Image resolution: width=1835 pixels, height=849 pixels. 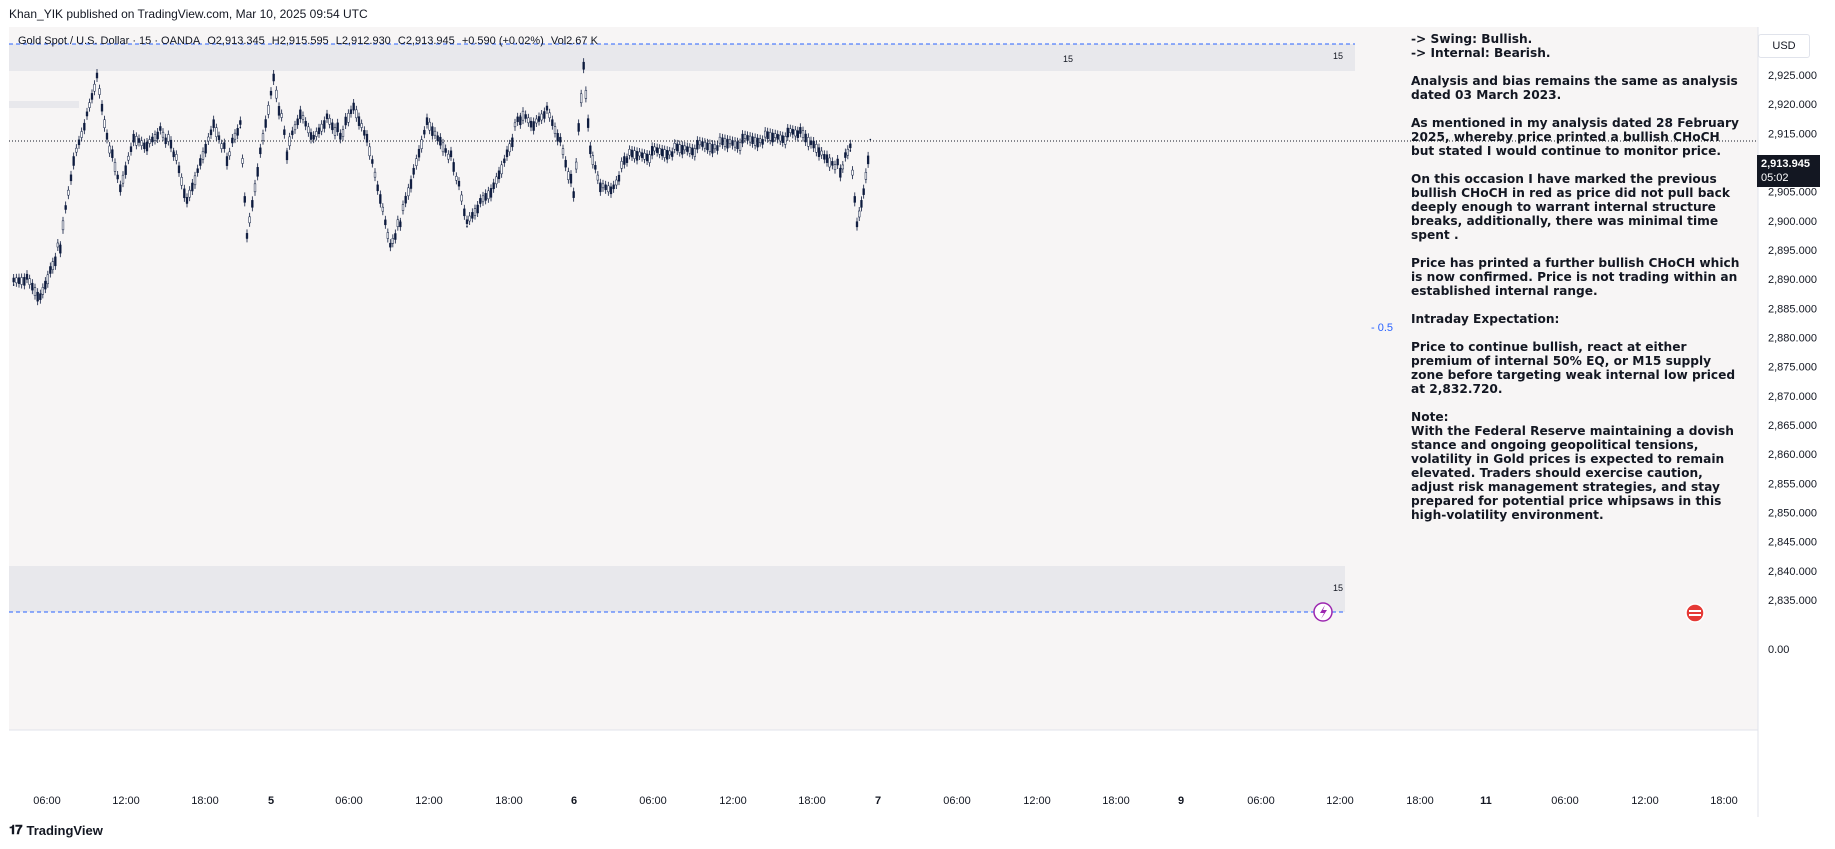 I want to click on x-tick-label: 06:00, so click(x=349, y=801).